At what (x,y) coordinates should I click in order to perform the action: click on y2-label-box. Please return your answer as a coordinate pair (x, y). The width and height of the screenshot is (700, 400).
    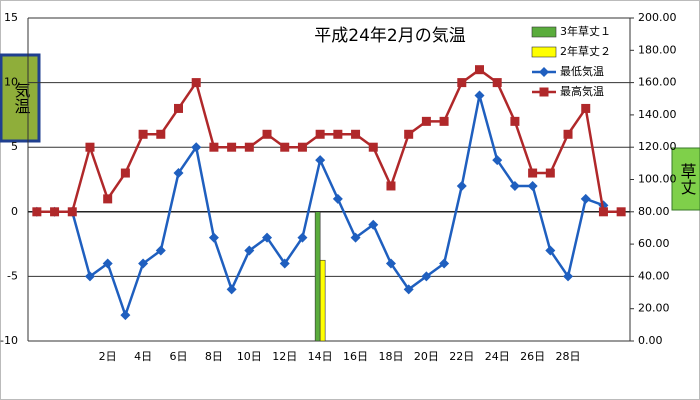
    Looking at the image, I should click on (685, 179).